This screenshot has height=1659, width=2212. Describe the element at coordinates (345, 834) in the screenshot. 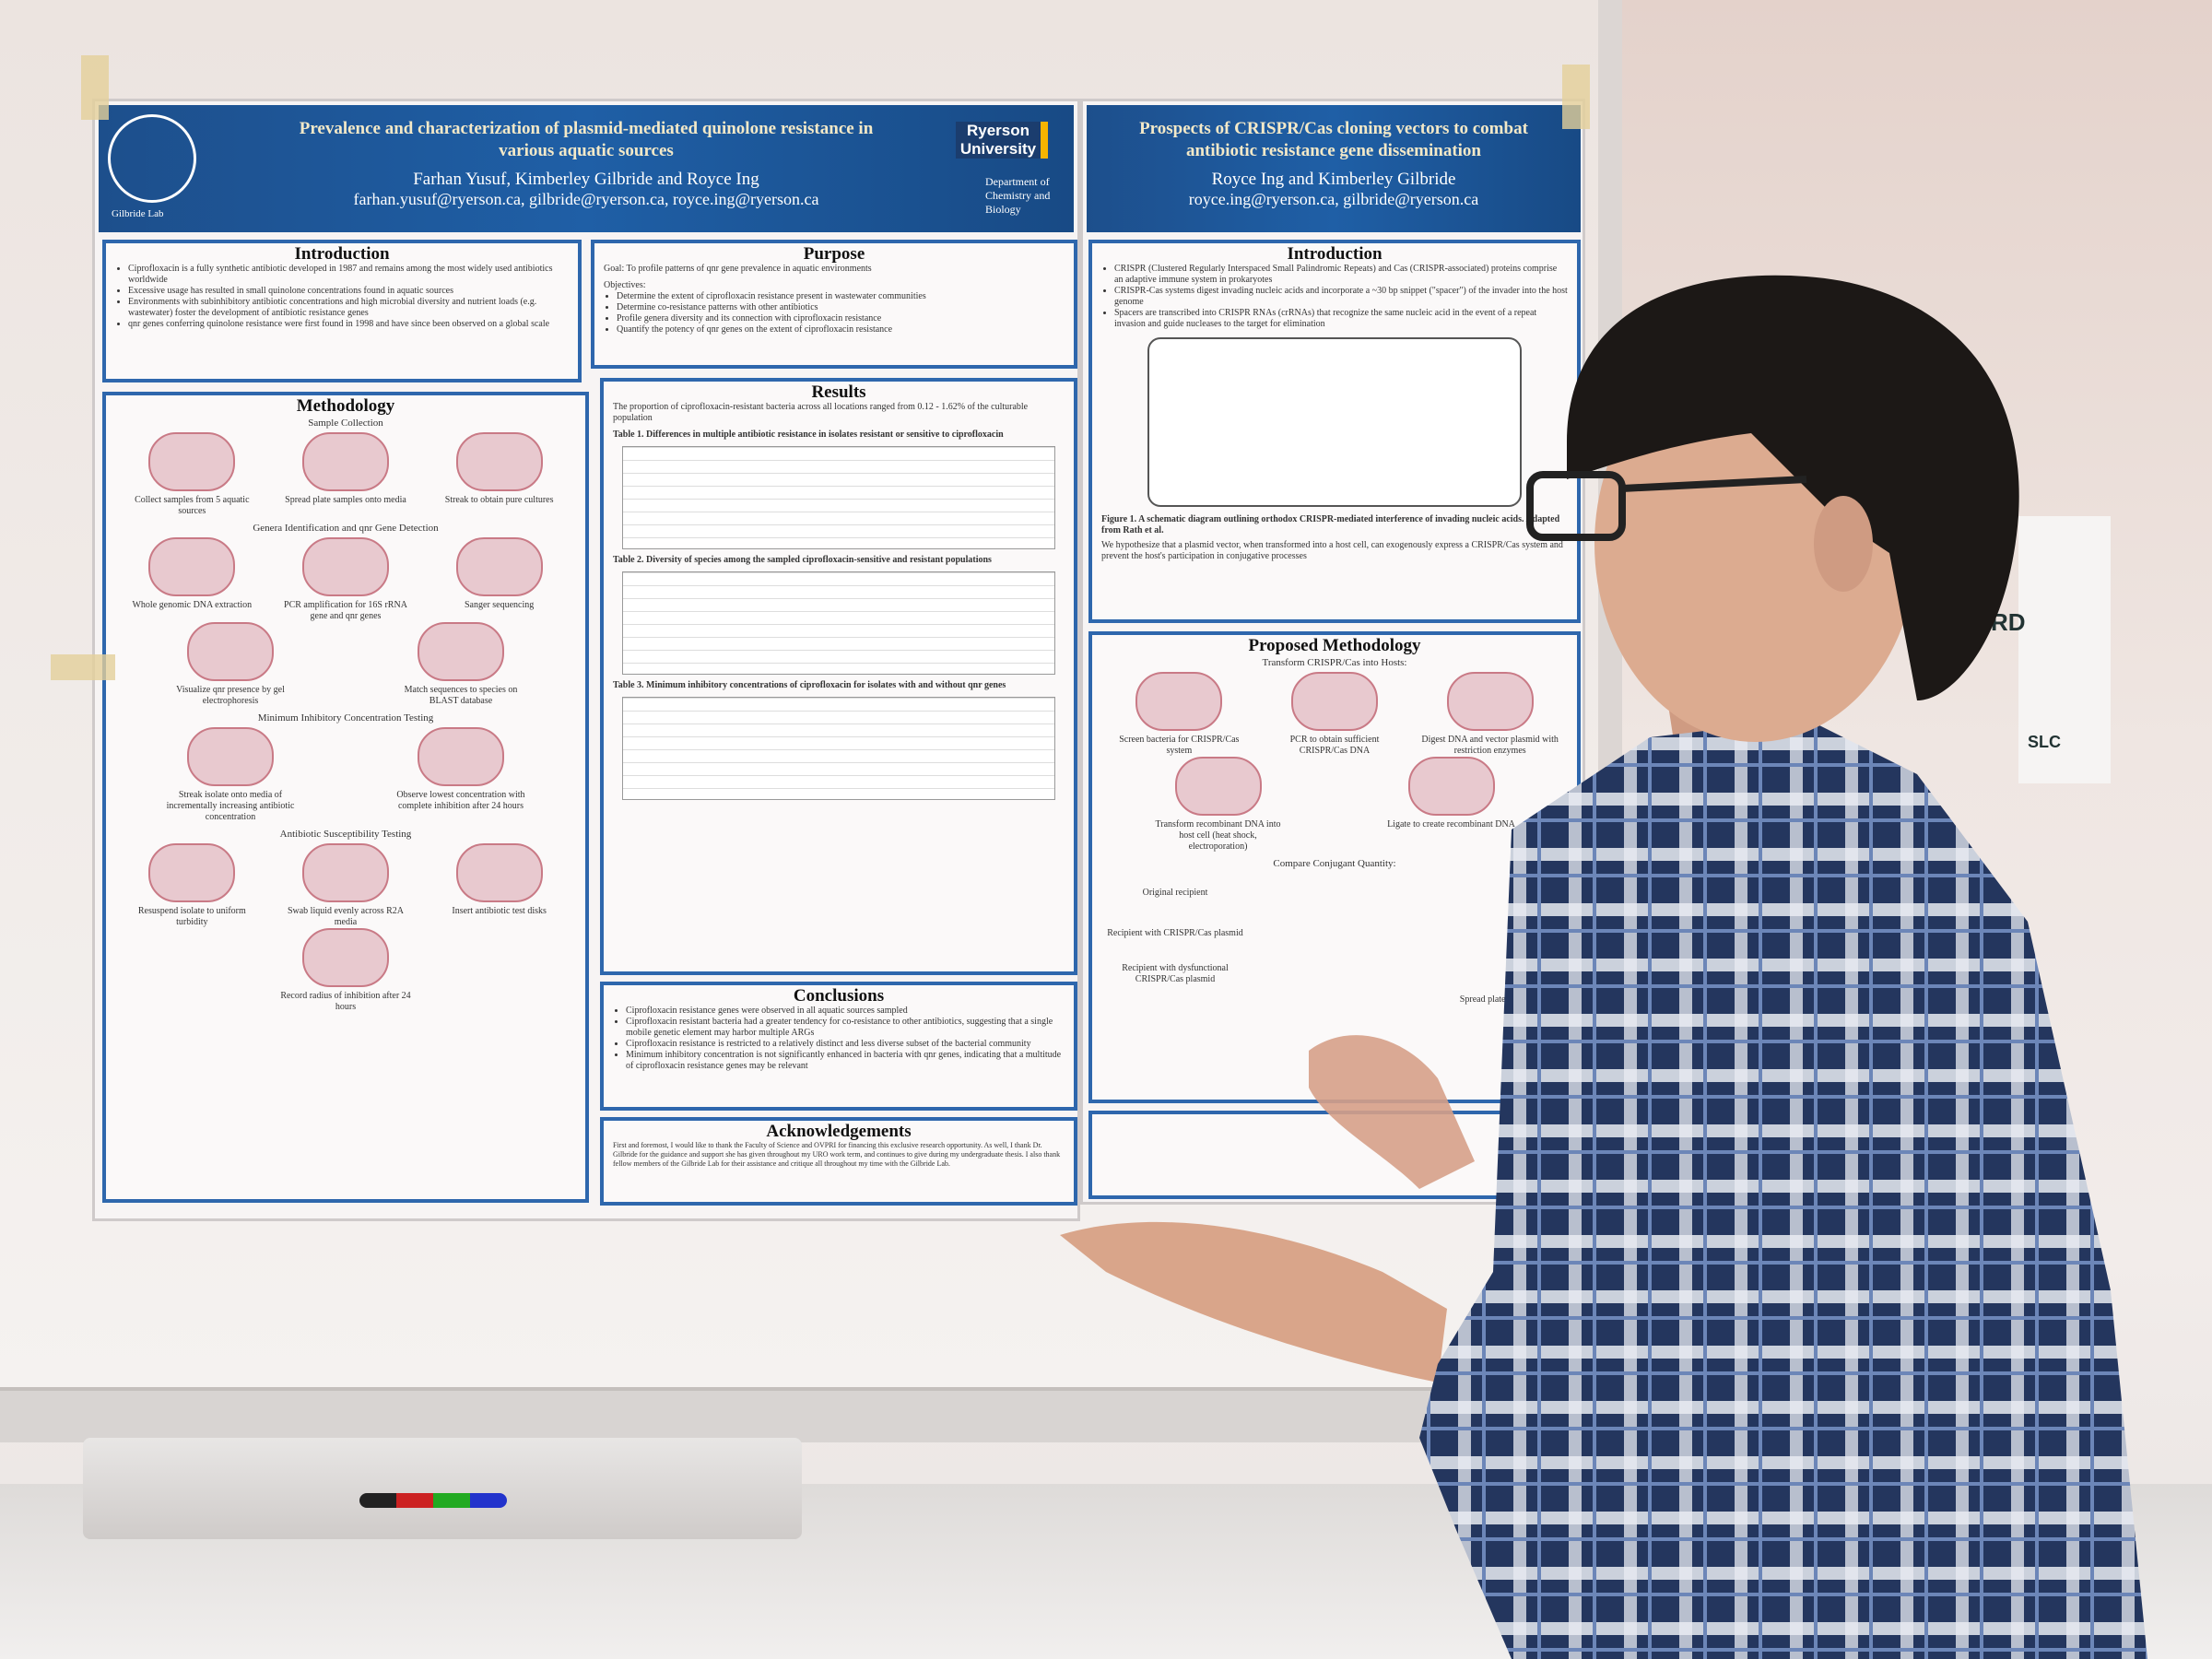

I see `sub-heading: Antibiotic Susceptibility Testing` at that location.